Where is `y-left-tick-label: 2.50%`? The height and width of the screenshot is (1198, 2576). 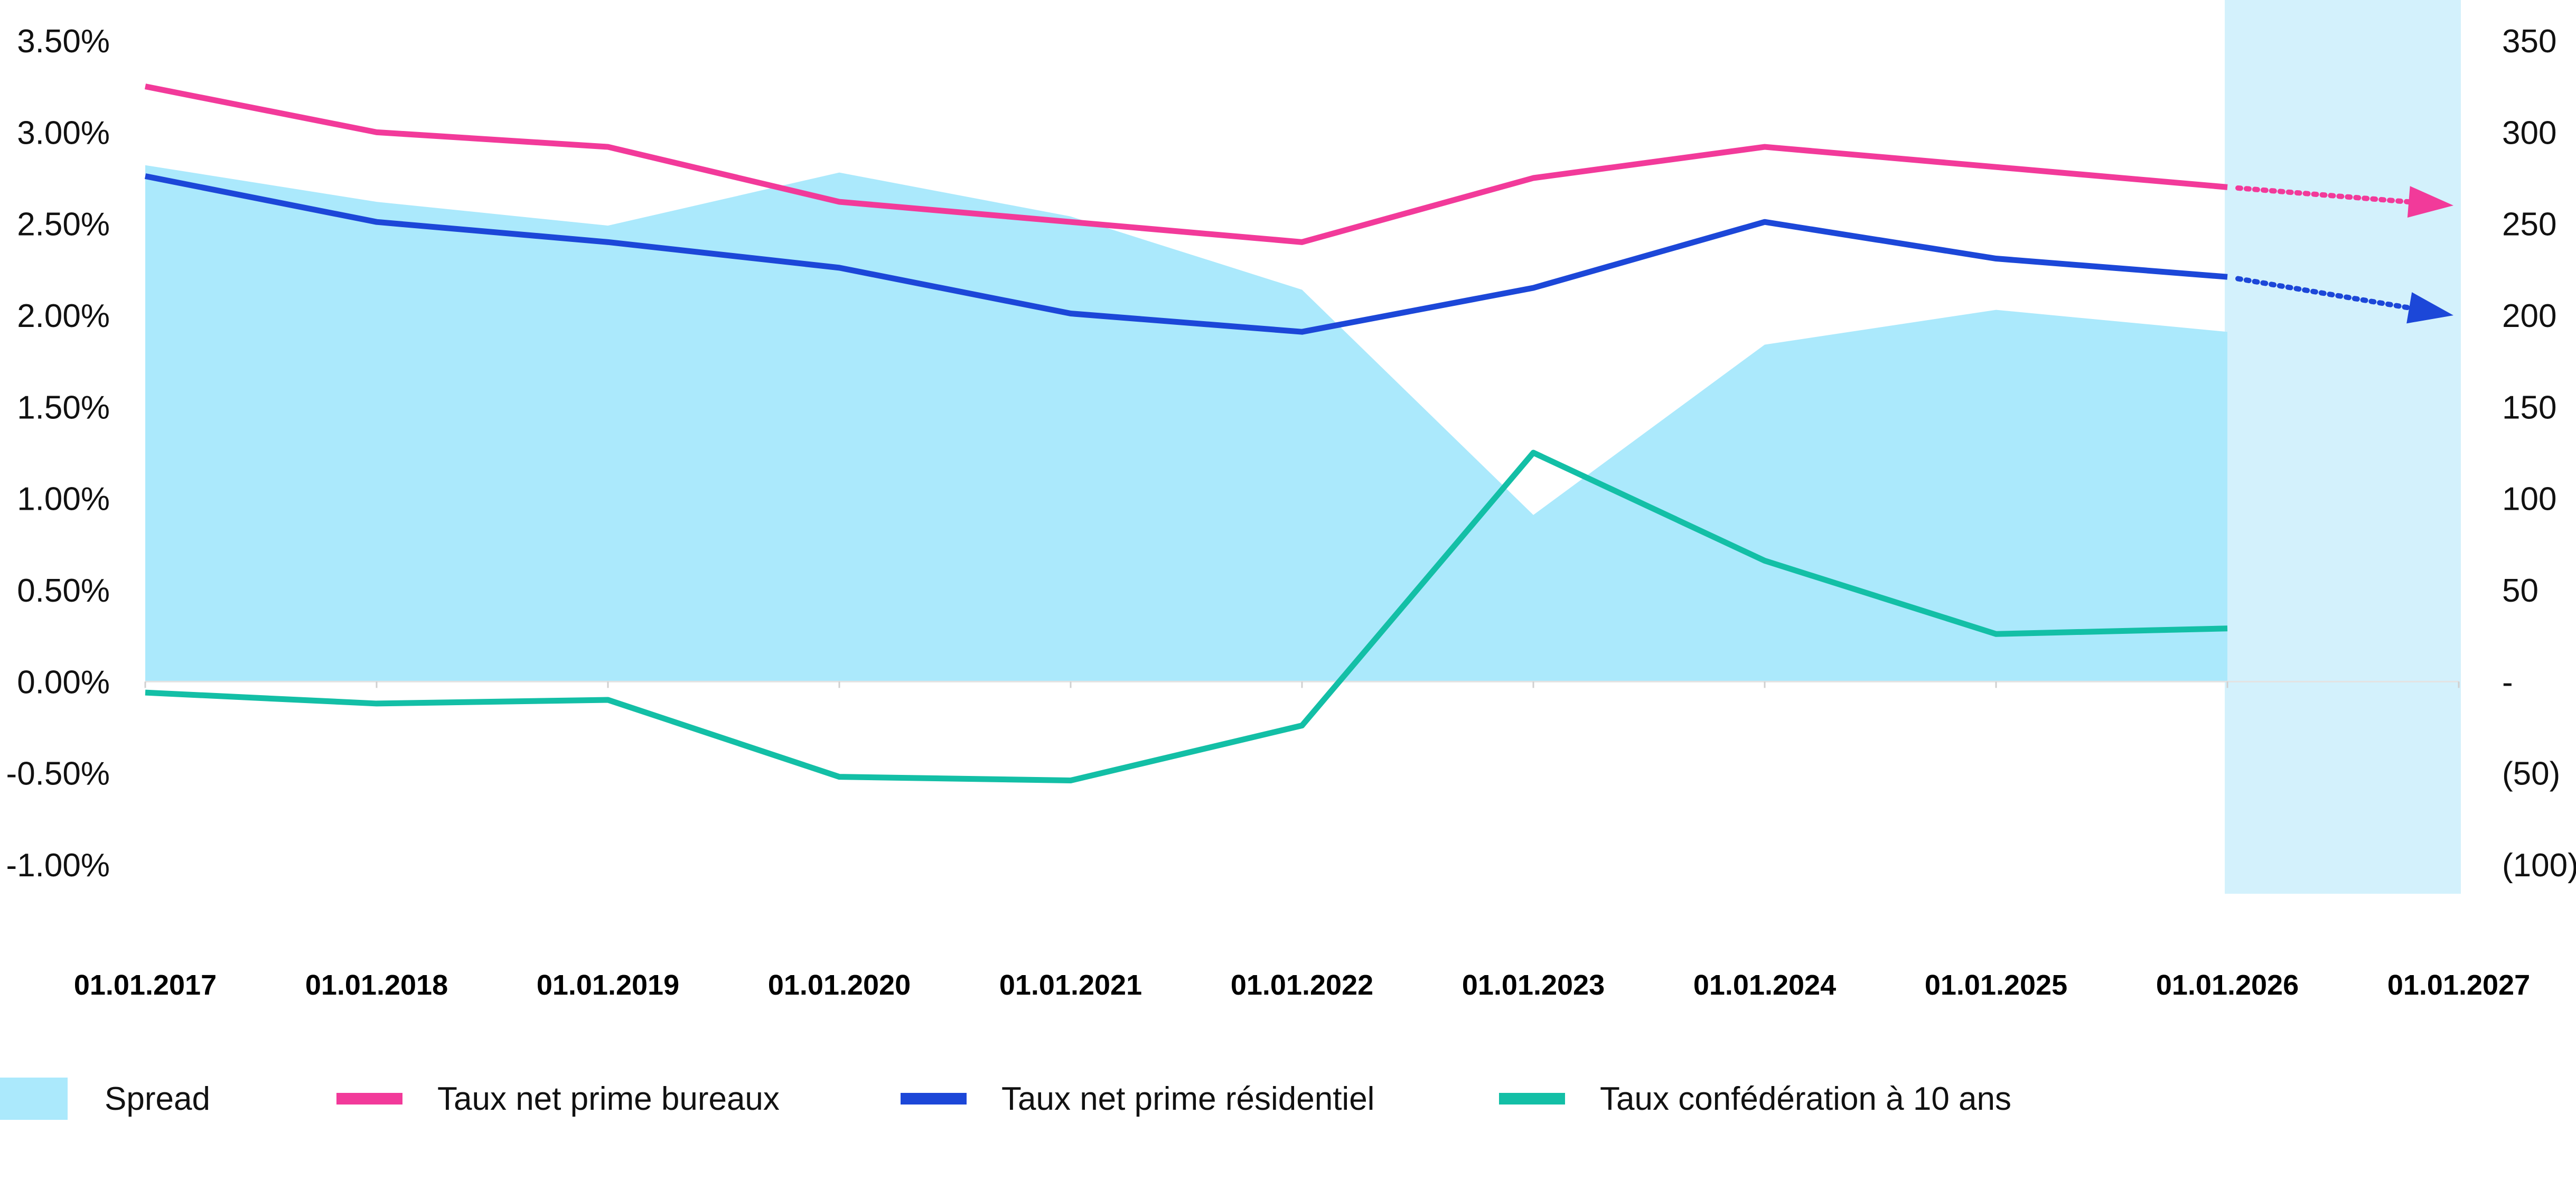
y-left-tick-label: 2.50% is located at coordinates (63, 225).